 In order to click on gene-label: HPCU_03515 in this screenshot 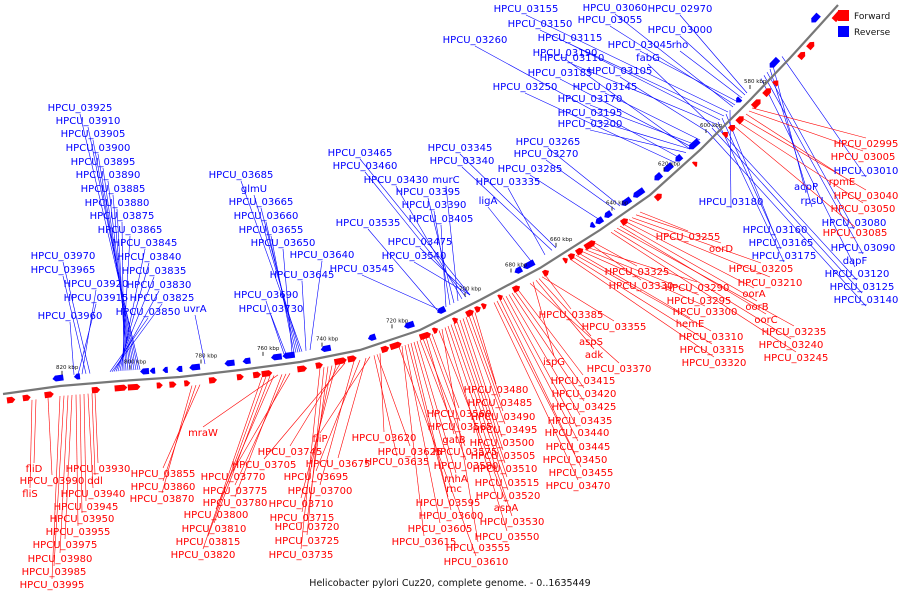, I will do `click(507, 483)`.